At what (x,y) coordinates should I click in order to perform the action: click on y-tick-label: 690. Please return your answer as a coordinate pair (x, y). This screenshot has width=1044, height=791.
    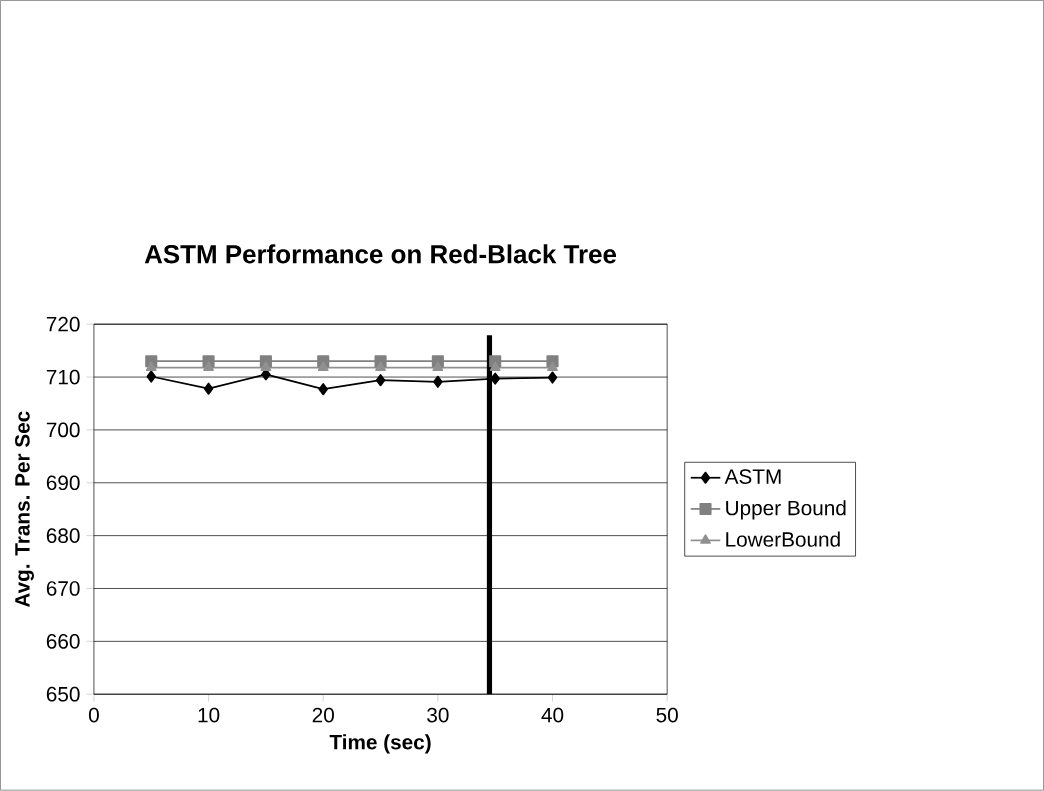
    Looking at the image, I should click on (63, 483).